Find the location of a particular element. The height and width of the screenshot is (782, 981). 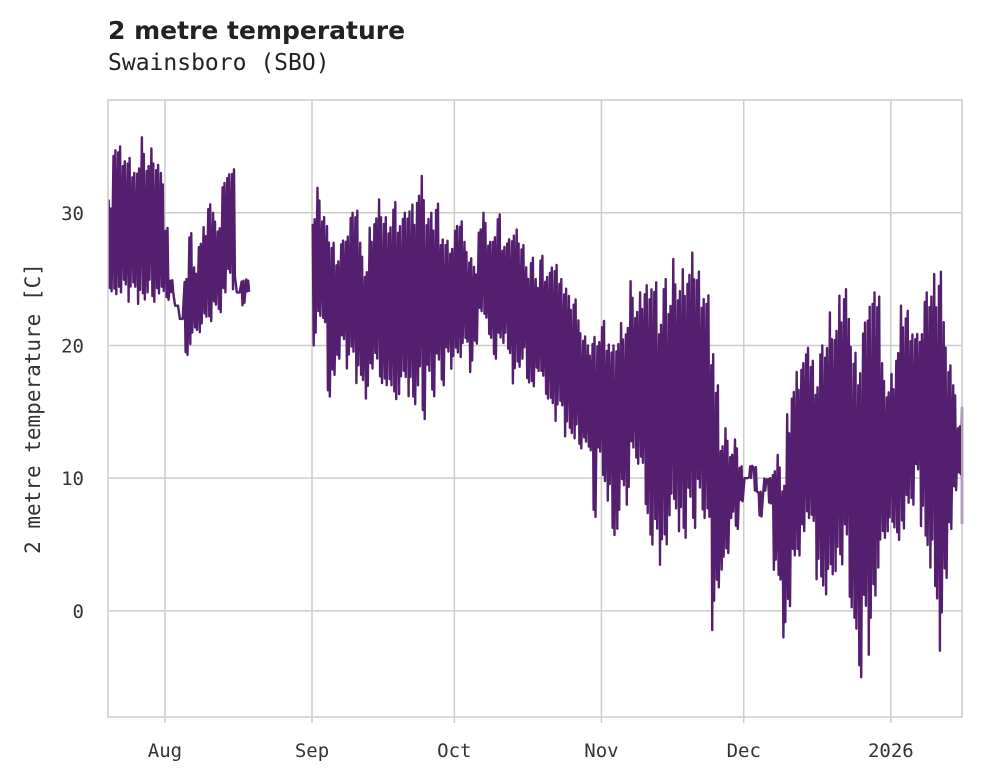

y-axis-label: 2 metre temperature [C] is located at coordinates (33, 408).